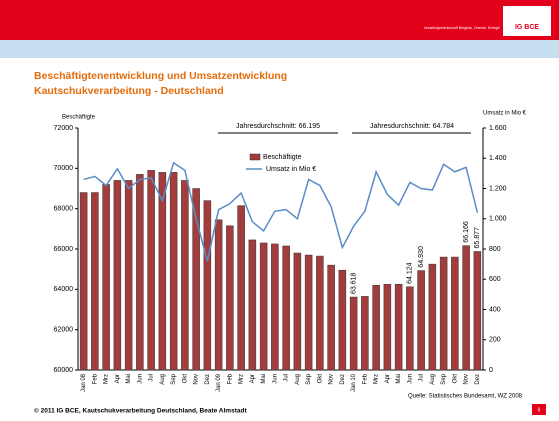 The height and width of the screenshot is (421, 559). I want to click on x-tick-label: Jun, so click(410, 379).